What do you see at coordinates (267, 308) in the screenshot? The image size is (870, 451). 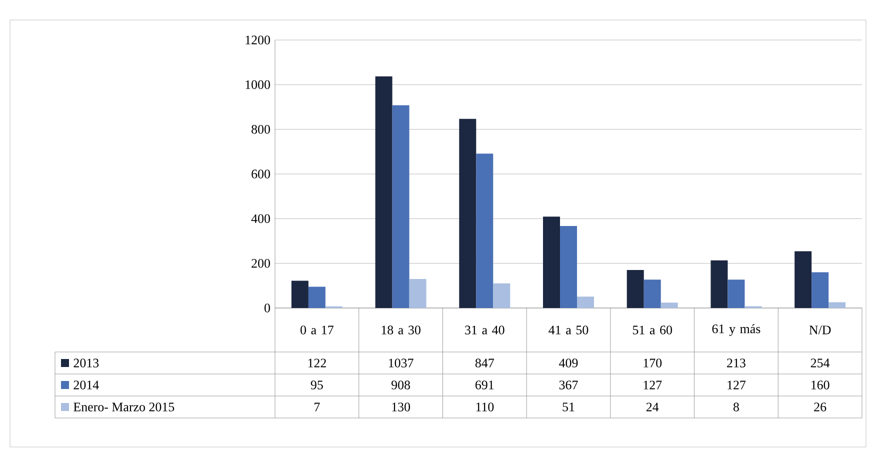 I see `y-tick-label: 0` at bounding box center [267, 308].